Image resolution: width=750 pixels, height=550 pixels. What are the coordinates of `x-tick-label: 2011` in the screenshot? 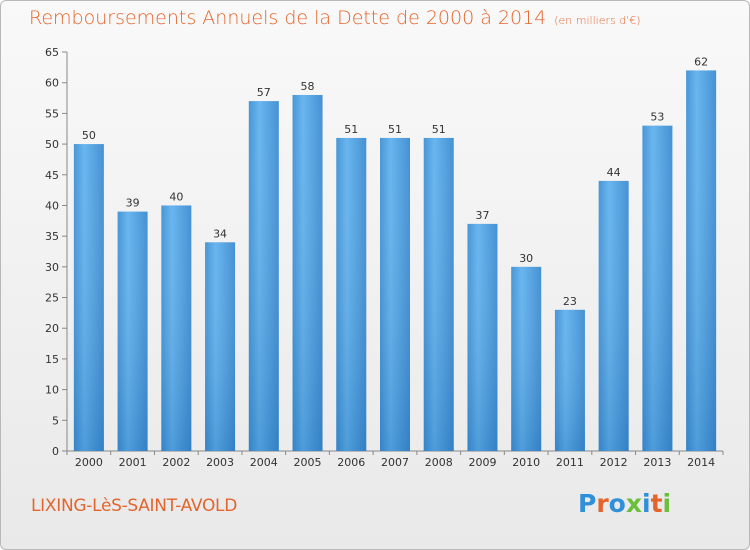 It's located at (570, 462).